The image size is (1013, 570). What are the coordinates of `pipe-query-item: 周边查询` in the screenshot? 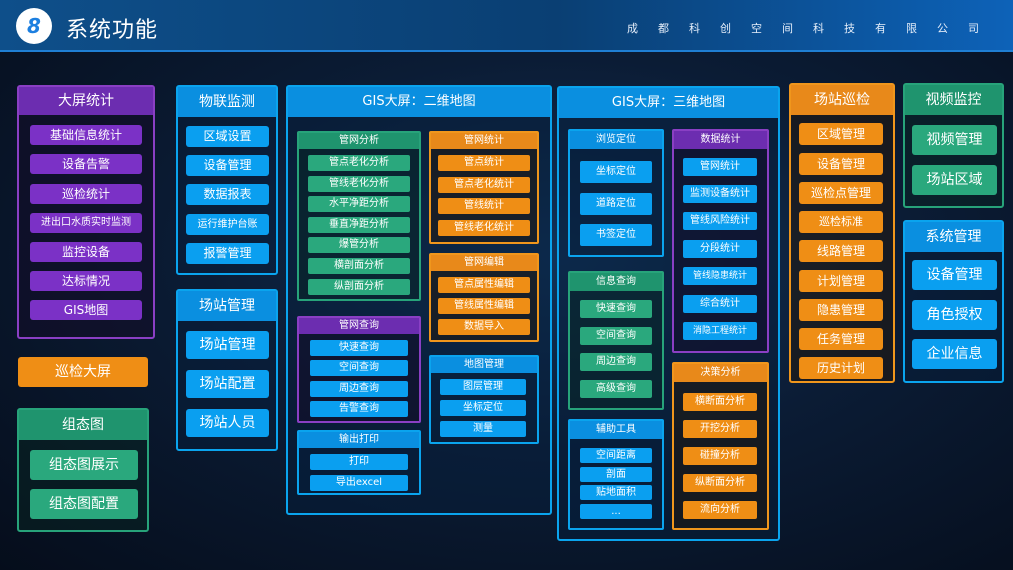 It's located at (359, 389).